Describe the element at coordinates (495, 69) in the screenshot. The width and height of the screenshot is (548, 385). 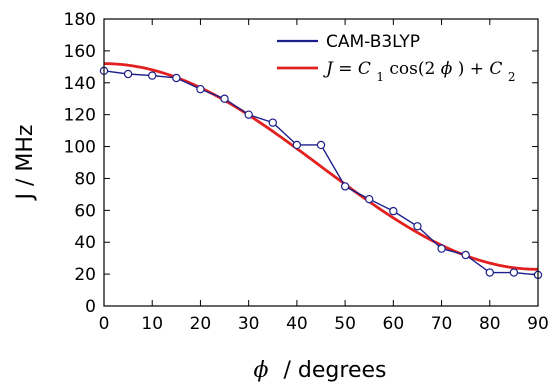
I see `legend-label-fit-c2: C` at that location.